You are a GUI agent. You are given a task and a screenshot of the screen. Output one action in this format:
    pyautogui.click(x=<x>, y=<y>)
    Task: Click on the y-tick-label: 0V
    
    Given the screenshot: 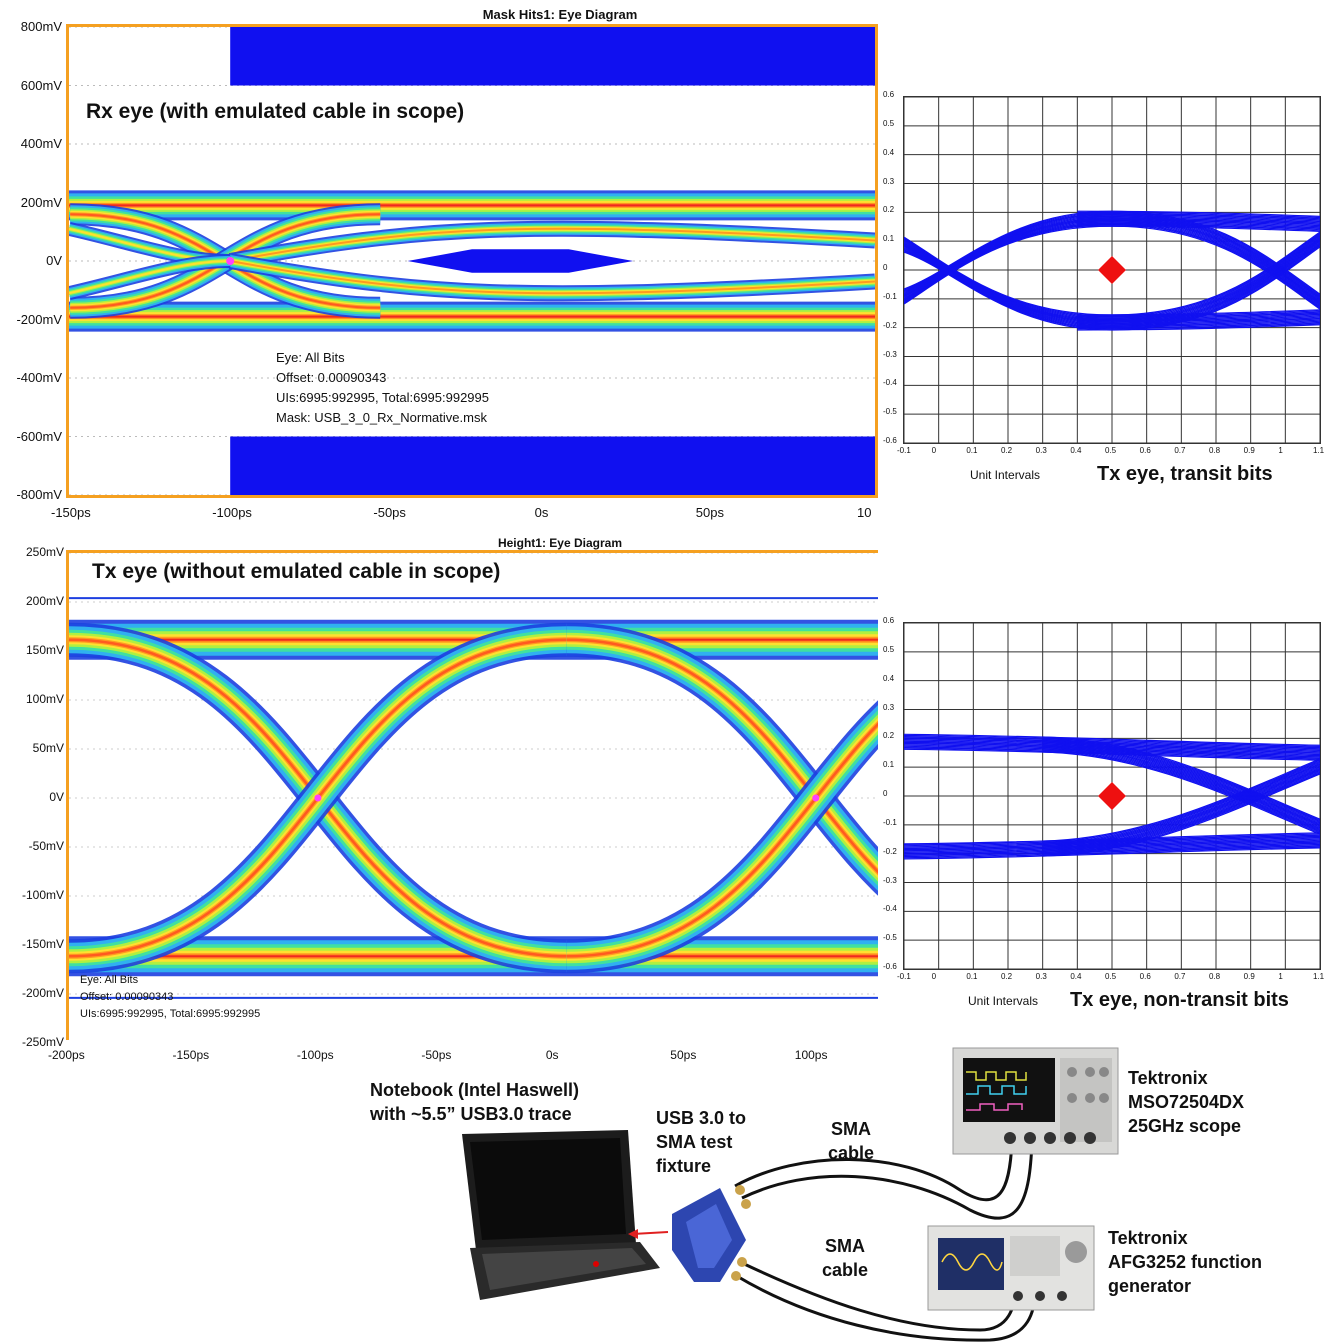 What is the action you would take?
    pyautogui.click(x=56, y=797)
    